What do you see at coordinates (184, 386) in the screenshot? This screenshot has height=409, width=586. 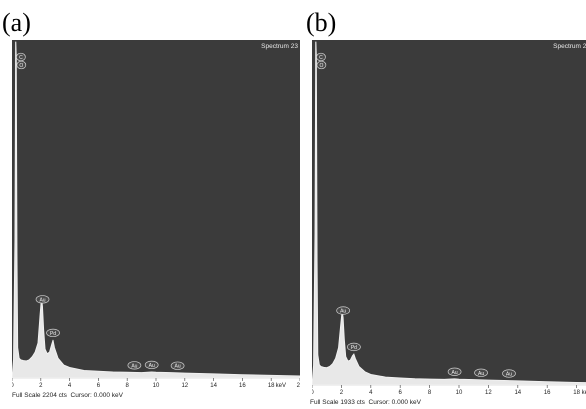 I see `x-tick-label-a-12: 12` at bounding box center [184, 386].